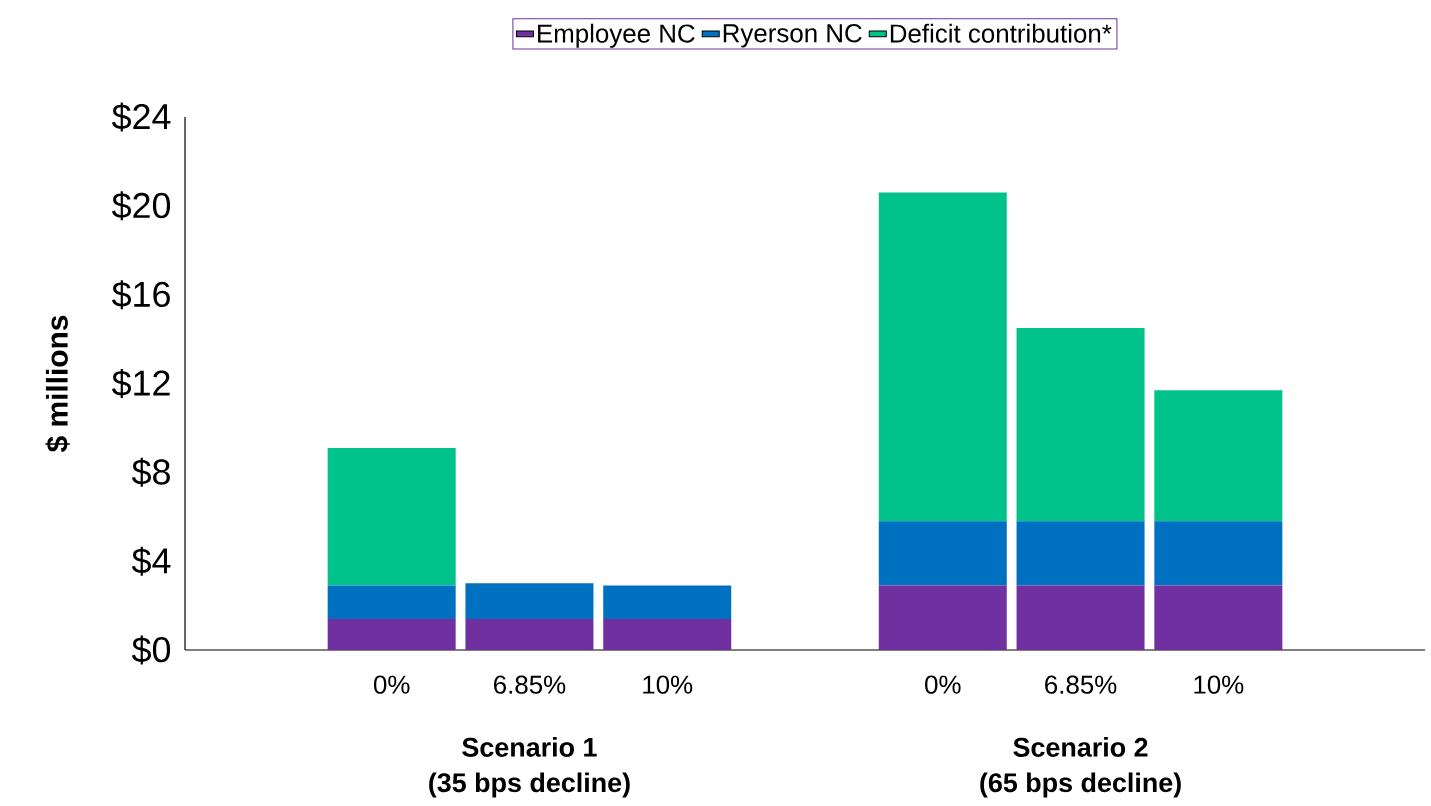 This screenshot has height=806, width=1431. I want to click on text: (65 bps decline), so click(1080, 785).